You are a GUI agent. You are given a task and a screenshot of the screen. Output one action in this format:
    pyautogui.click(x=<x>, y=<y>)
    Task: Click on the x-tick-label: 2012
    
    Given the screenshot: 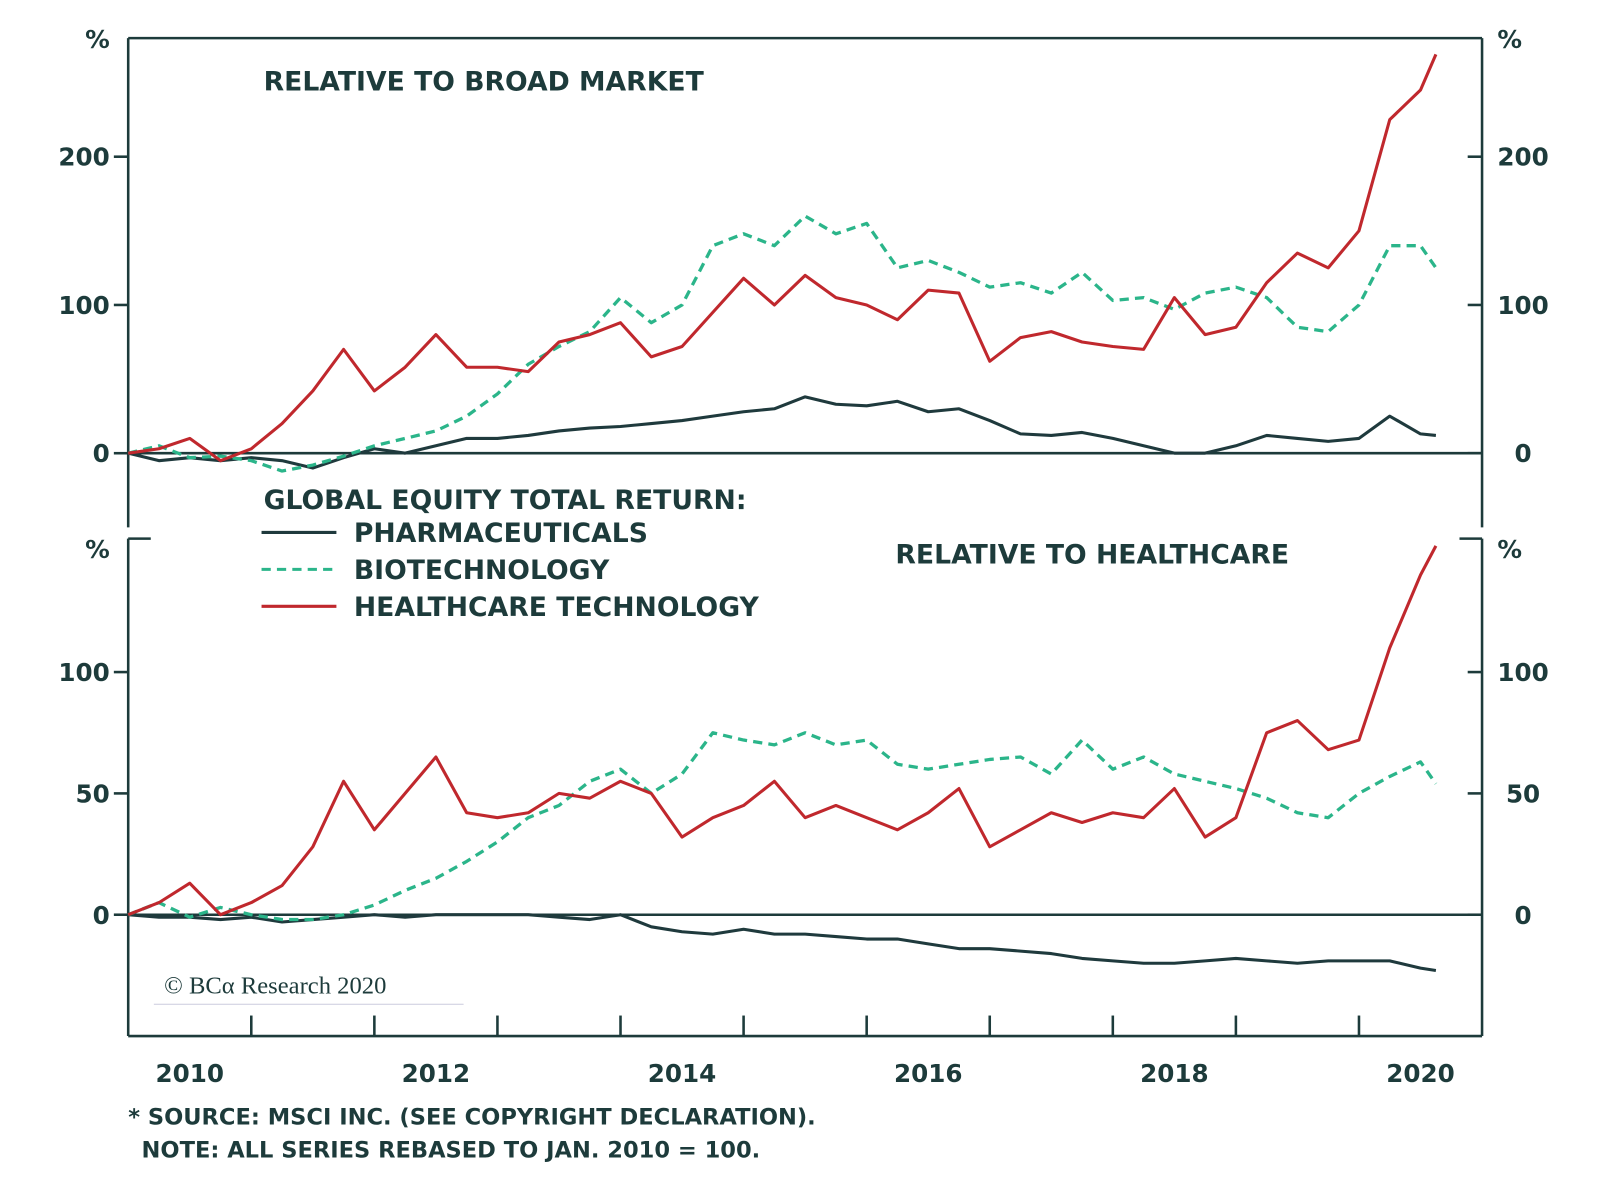 What is the action you would take?
    pyautogui.click(x=436, y=1073)
    